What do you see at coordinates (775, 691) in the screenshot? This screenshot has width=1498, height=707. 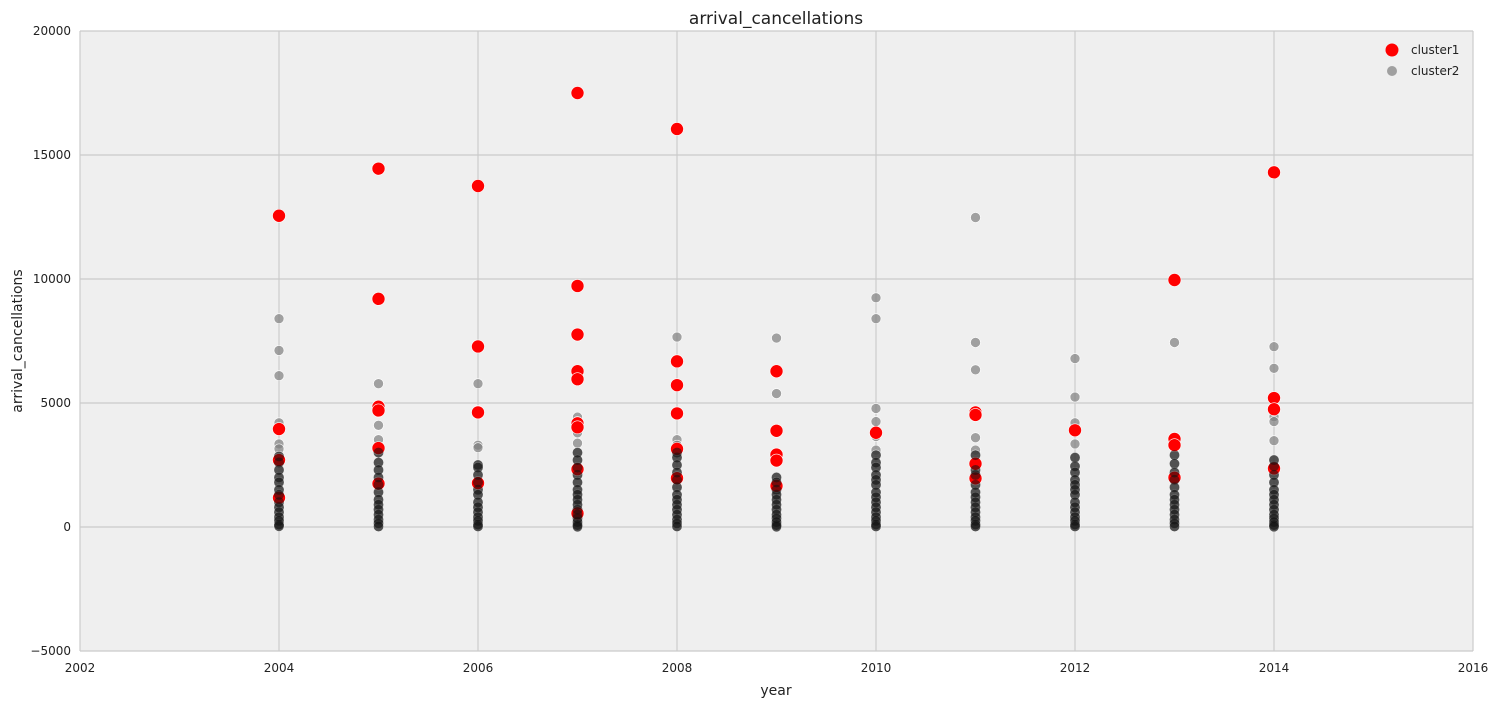 I see `x-axis-label: year` at bounding box center [775, 691].